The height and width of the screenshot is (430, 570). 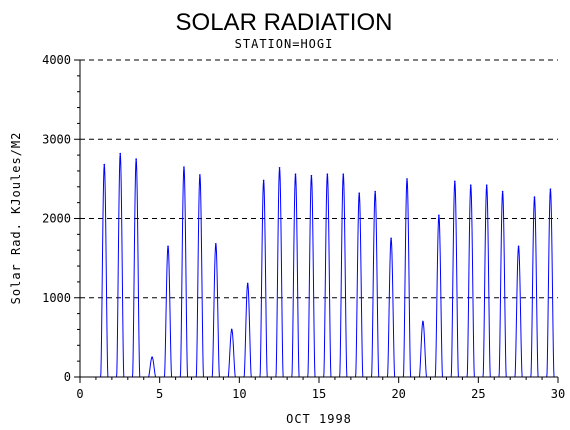 I want to click on x-tick-label-30: 30, so click(x=558, y=394).